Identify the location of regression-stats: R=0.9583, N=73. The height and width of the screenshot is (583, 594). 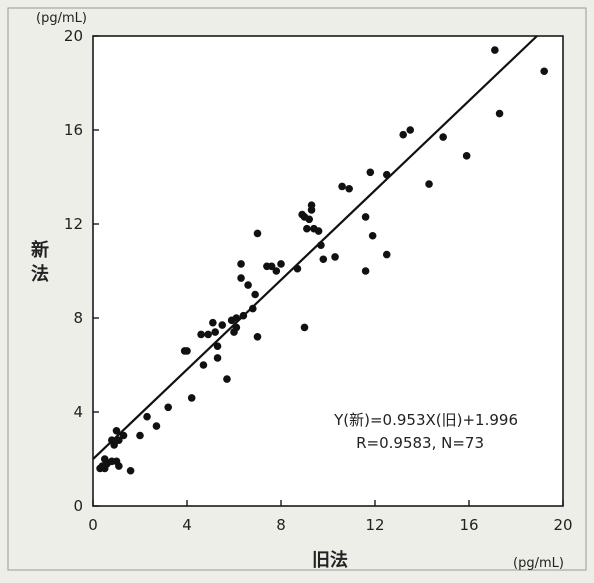
(420, 443).